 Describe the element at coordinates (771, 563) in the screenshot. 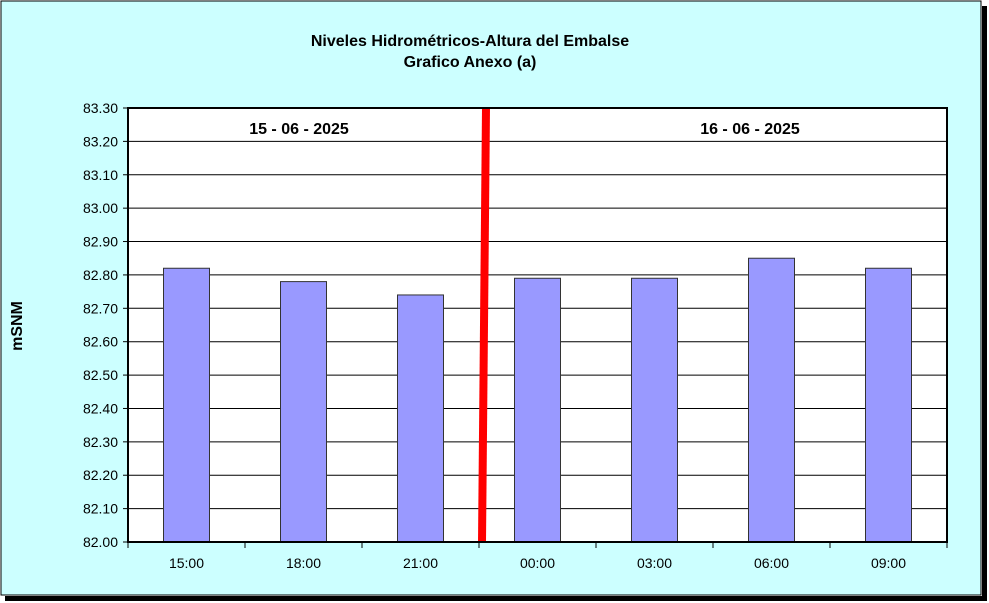

I see `x-tick-label: 06:00` at that location.